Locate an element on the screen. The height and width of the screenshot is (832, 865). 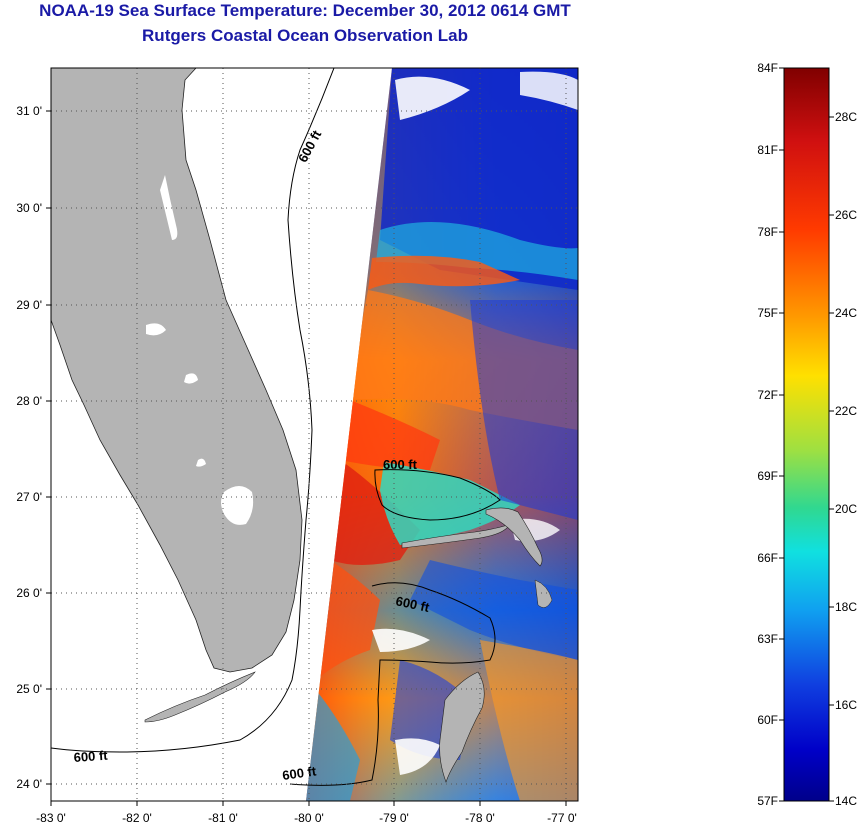
colorbar-f-label: 78F is located at coordinates (767, 232).